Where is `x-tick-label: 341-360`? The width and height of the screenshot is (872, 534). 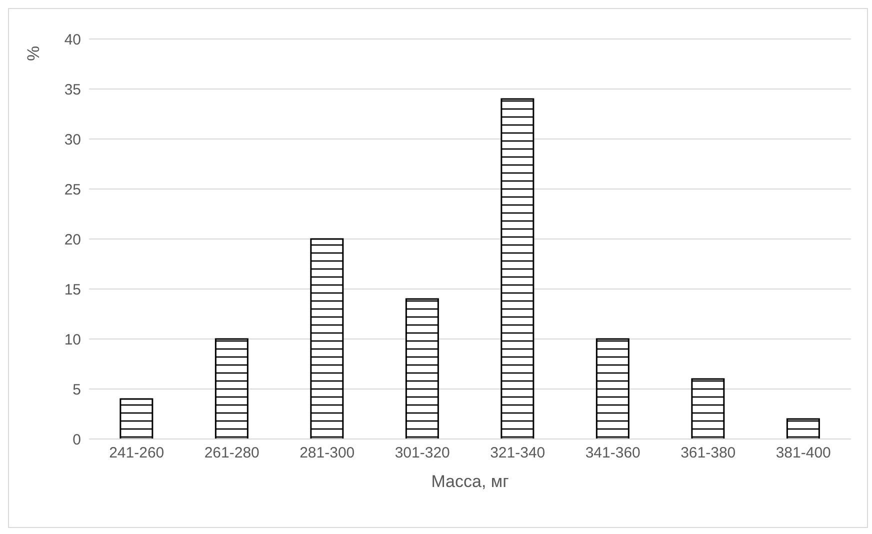 x-tick-label: 341-360 is located at coordinates (612, 453).